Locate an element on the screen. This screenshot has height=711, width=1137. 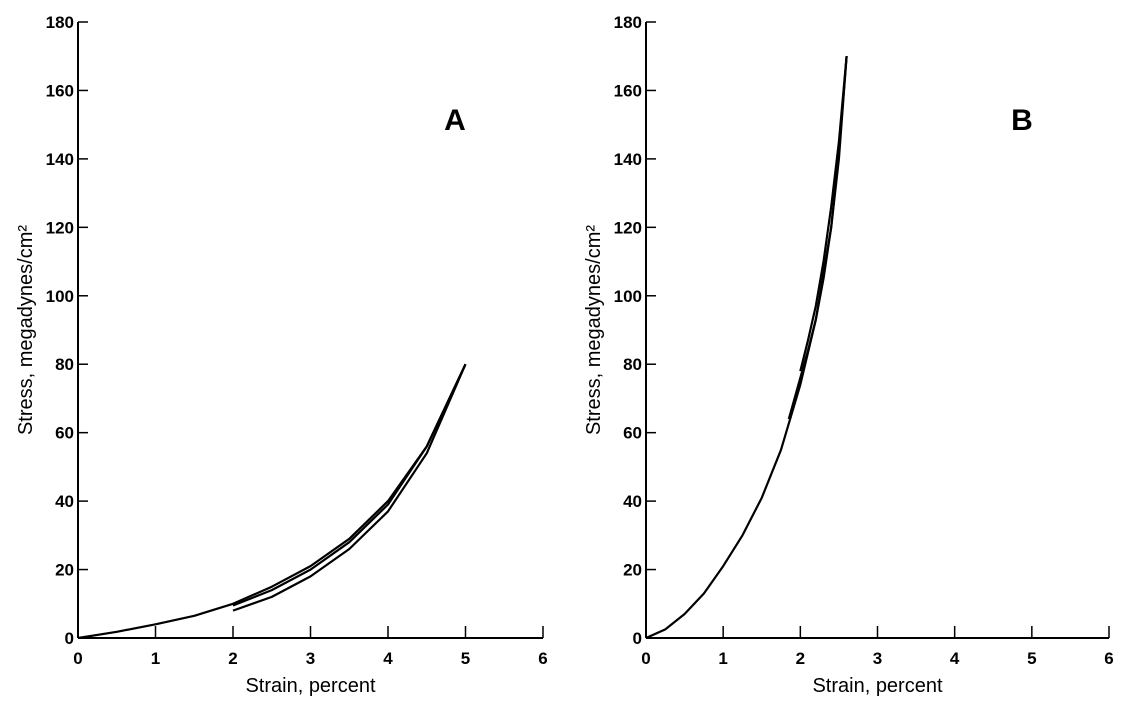
panel-label: A is located at coordinates (455, 120).